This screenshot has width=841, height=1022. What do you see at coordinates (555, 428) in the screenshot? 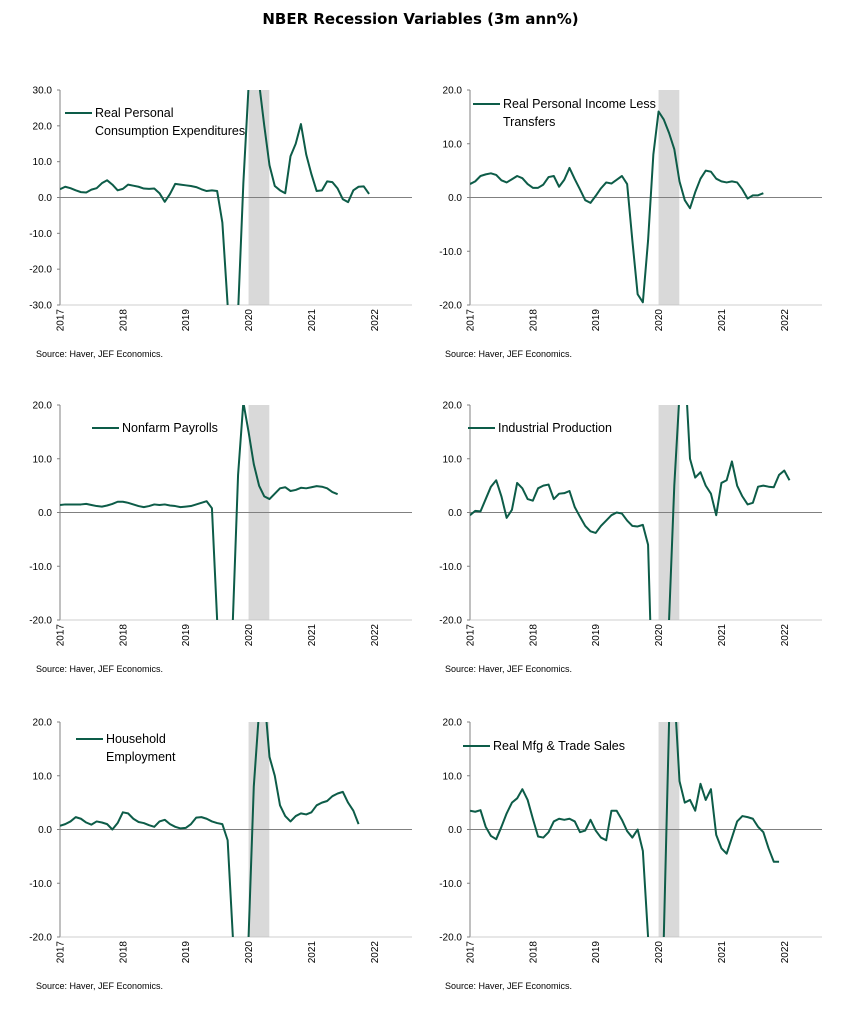
I see `legend-label: Industrial Production` at bounding box center [555, 428].